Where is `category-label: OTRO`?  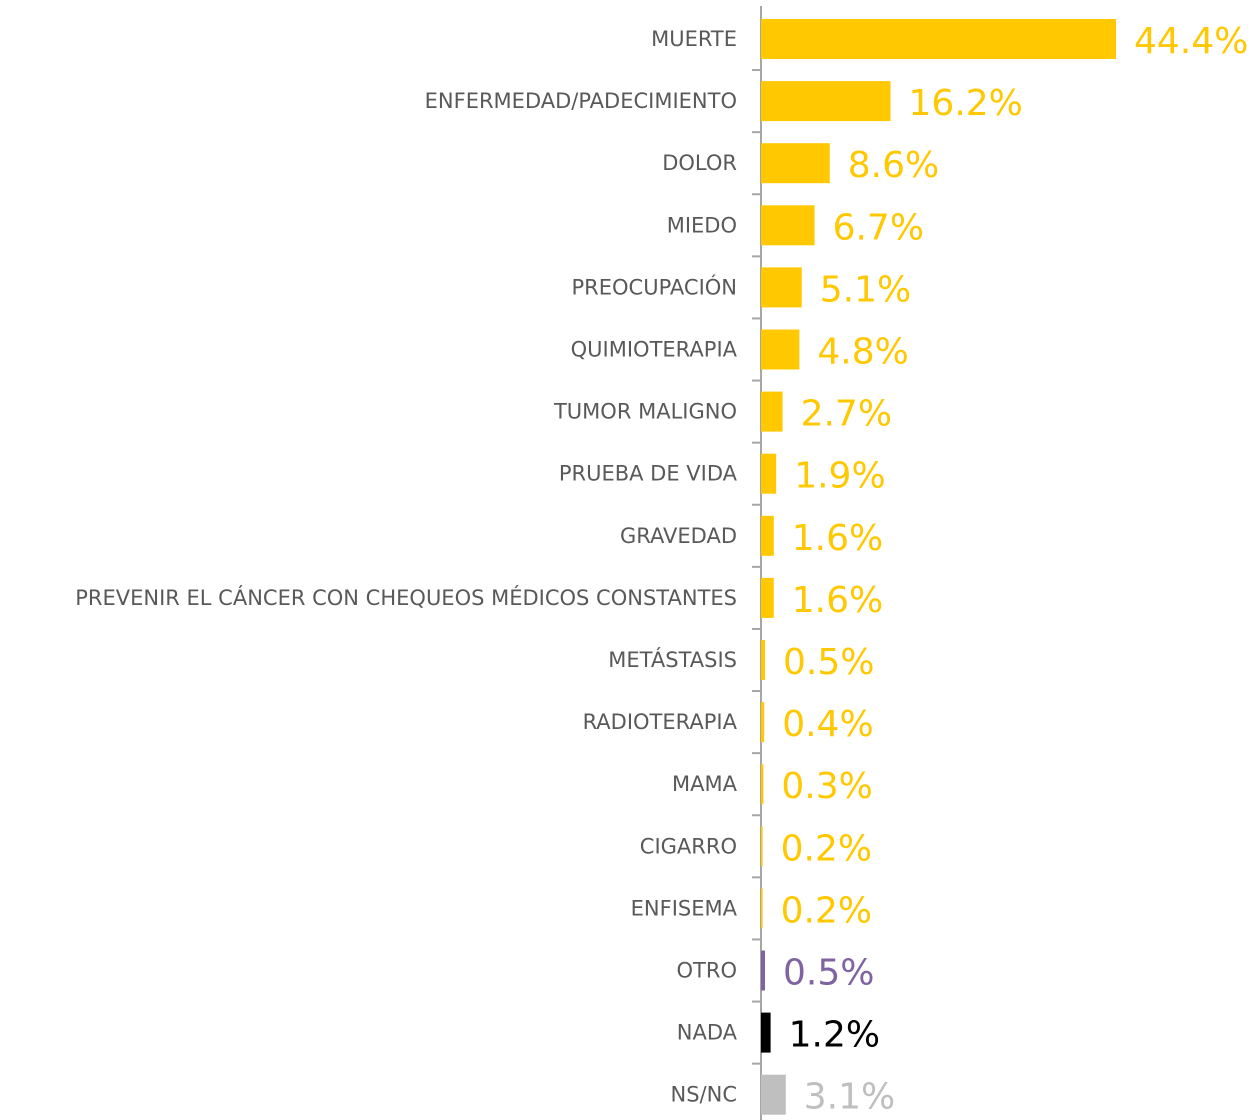
category-label: OTRO is located at coordinates (707, 971).